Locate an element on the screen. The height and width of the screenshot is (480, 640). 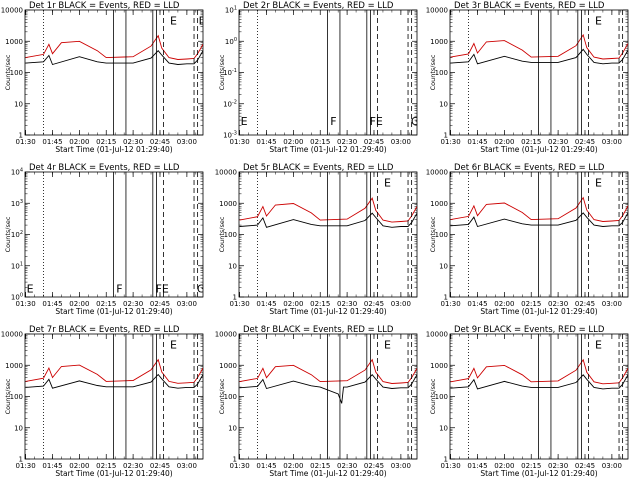
y-tick-label: 10⁻² is located at coordinates (230, 103).